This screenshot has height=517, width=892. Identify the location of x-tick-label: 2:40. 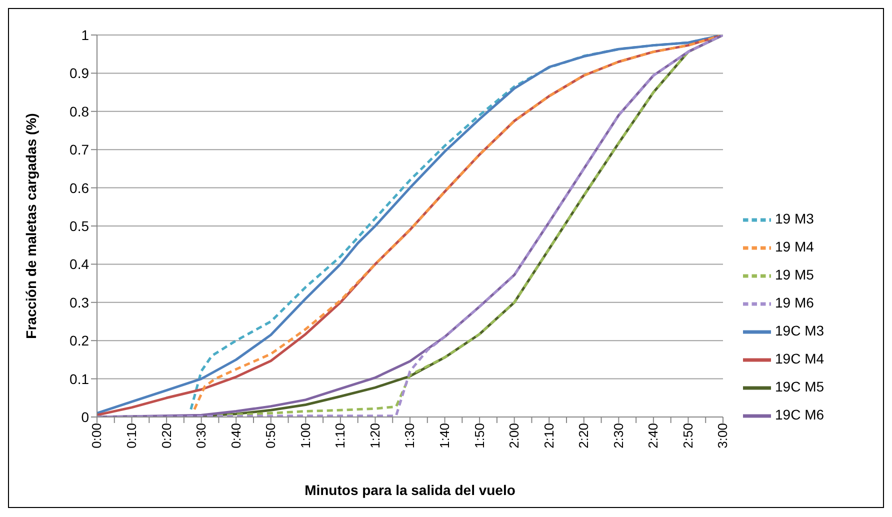
(653, 435).